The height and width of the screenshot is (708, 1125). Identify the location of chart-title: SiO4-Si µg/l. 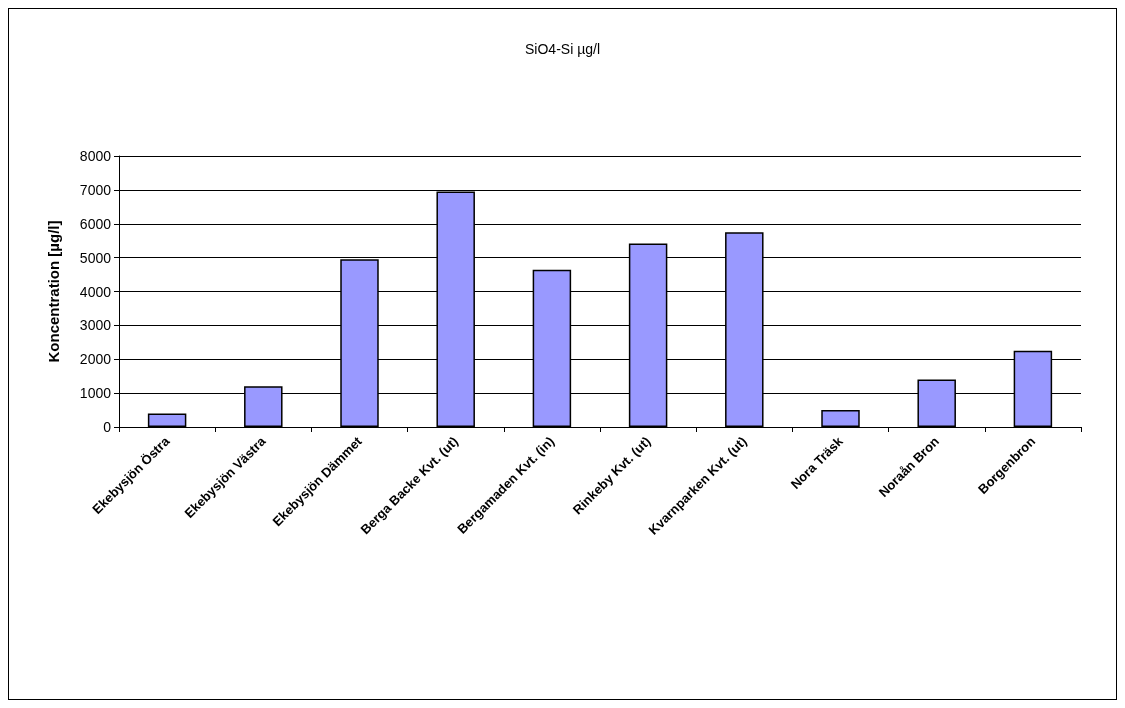
(562, 49).